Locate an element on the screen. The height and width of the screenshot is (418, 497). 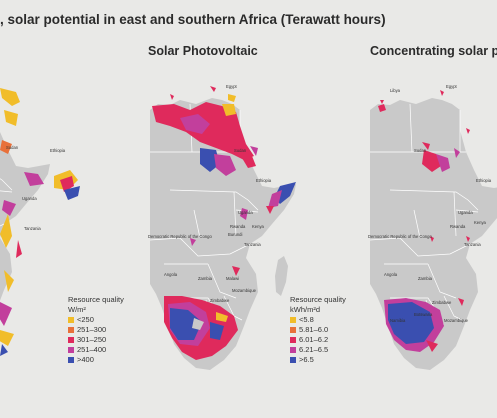
legend-label: 6.21–6.5 is located at coordinates (314, 349).